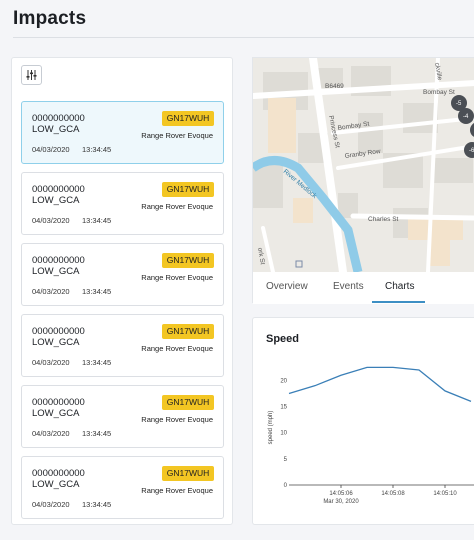 The image size is (474, 540). What do you see at coordinates (445, 494) in the screenshot?
I see `x-tick-label: 14:05:10` at bounding box center [445, 494].